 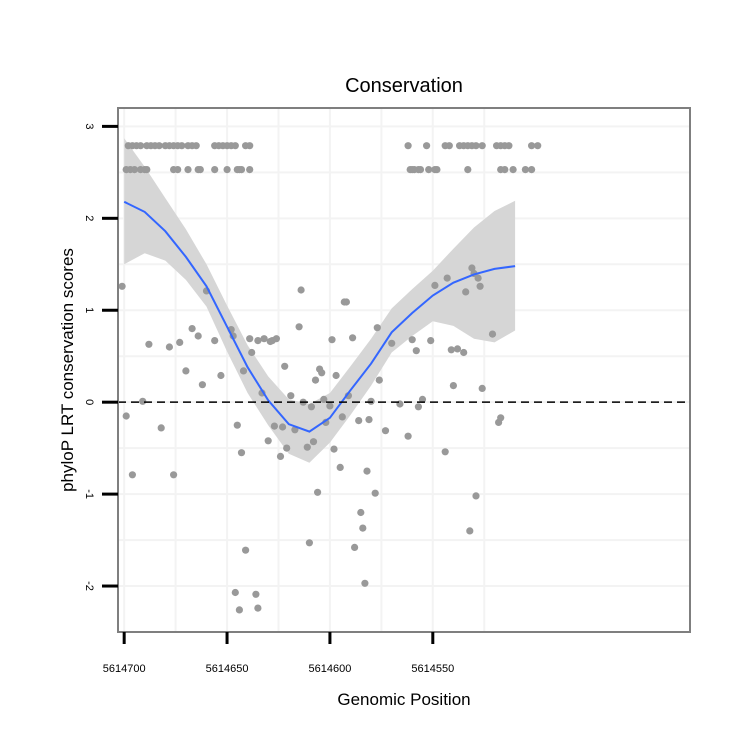 What do you see at coordinates (227, 669) in the screenshot?
I see `x-tick-label: 5614650` at bounding box center [227, 669].